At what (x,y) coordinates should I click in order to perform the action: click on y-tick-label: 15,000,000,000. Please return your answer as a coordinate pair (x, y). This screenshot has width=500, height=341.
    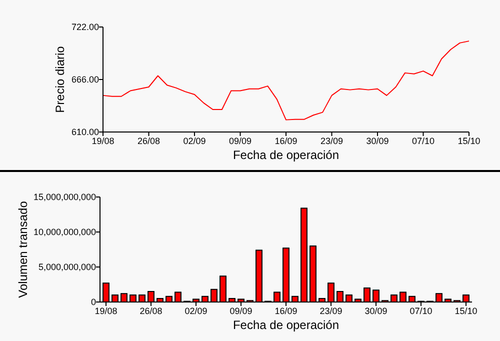
    Looking at the image, I should click on (64, 197).